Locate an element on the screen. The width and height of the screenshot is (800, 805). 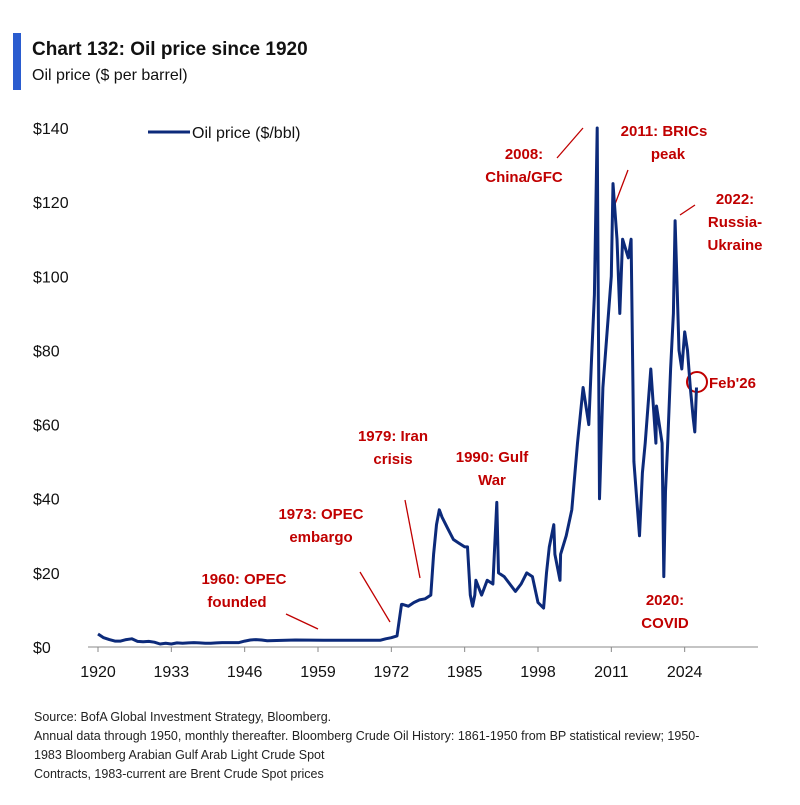
x-tick-label: 1946 is located at coordinates (245, 672).